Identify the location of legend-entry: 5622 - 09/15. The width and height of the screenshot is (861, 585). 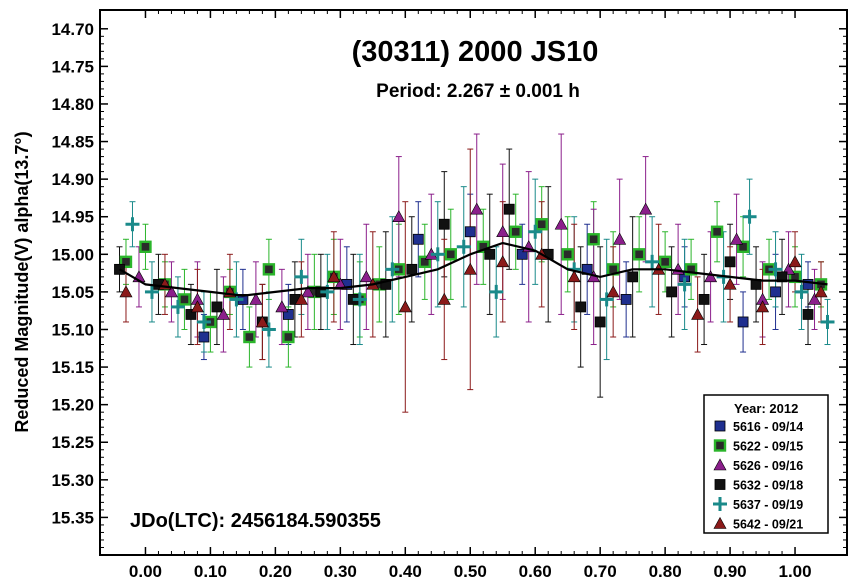
(758, 446).